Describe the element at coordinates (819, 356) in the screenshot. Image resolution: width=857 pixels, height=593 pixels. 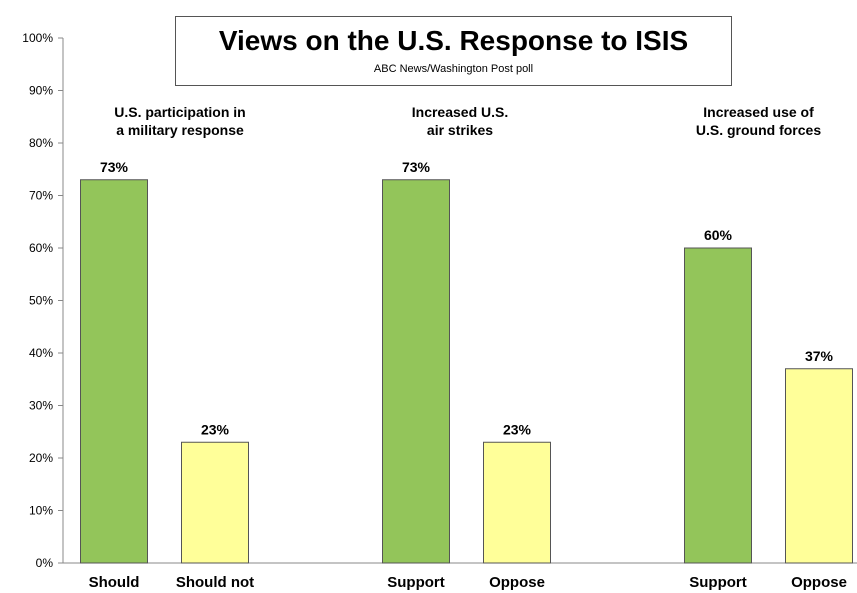
I see `data-label: 37%` at that location.